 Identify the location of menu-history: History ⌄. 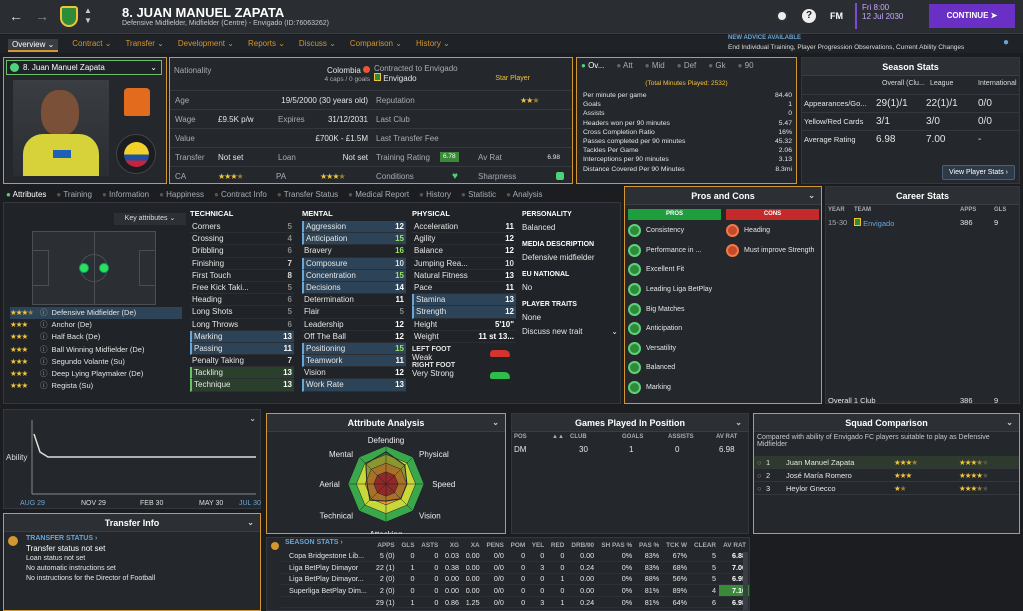
(432, 43).